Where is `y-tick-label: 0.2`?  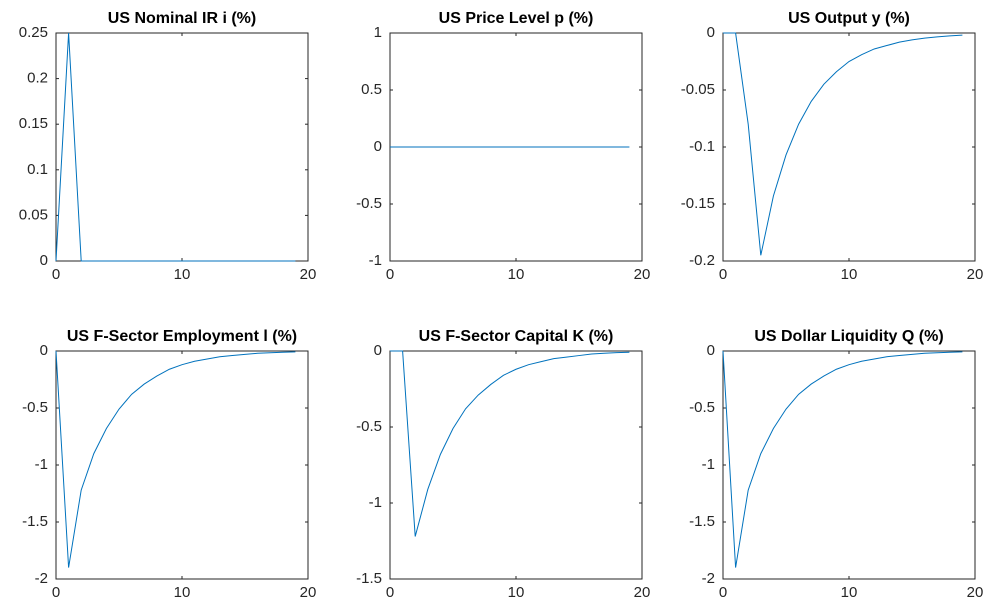 y-tick-label: 0.2 is located at coordinates (37, 78).